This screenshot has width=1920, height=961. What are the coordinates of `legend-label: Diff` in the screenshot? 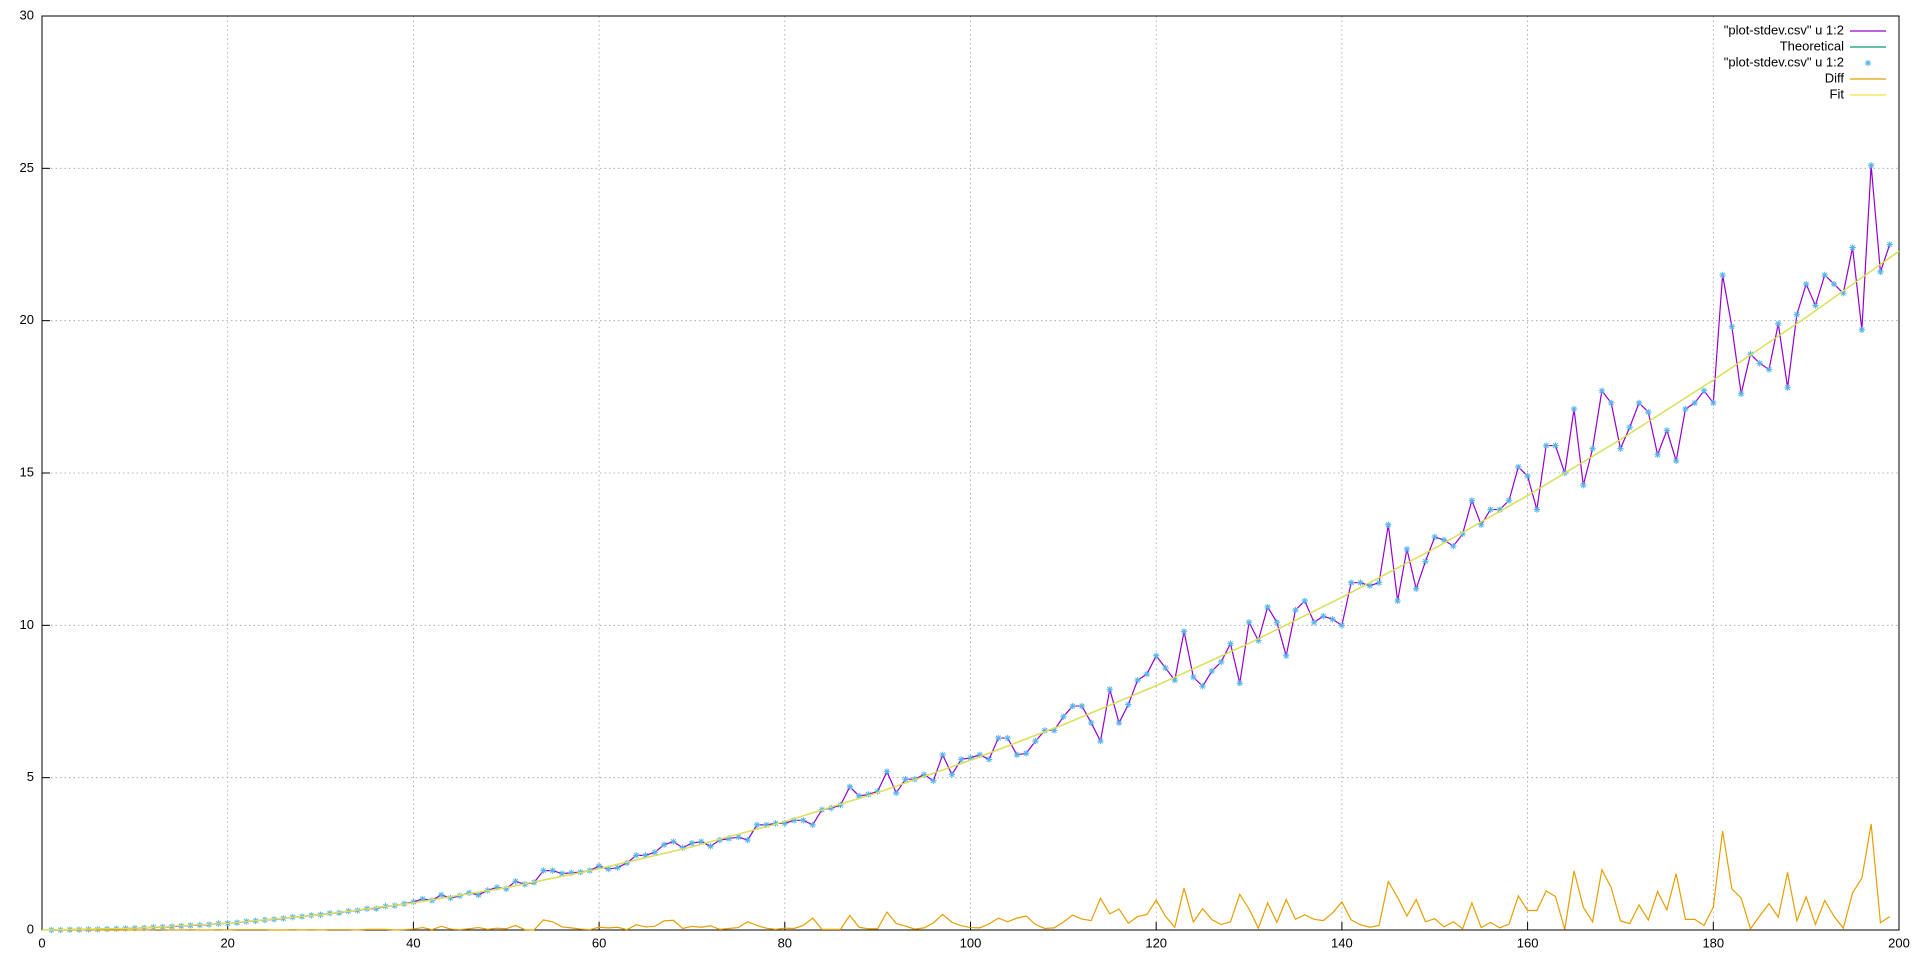 It's located at (1835, 77).